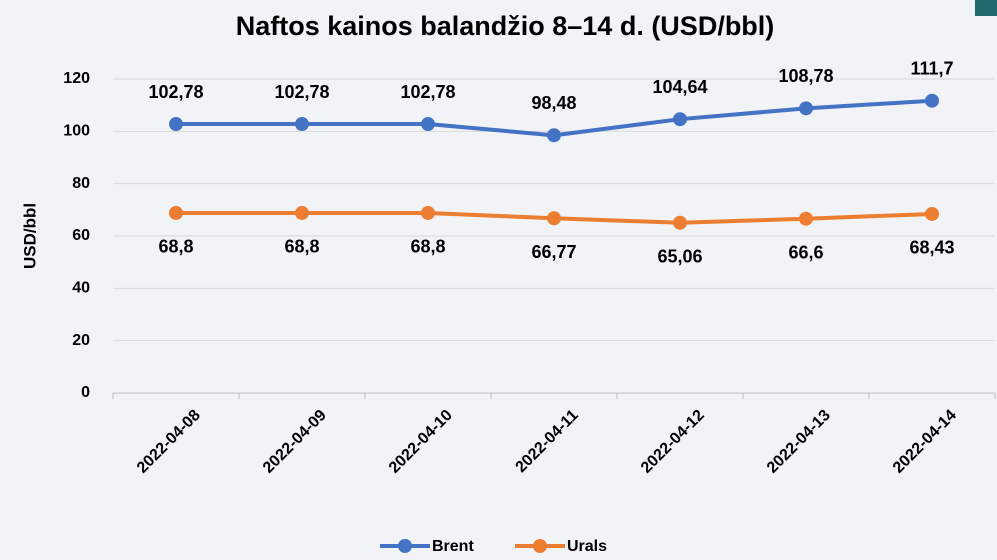 The width and height of the screenshot is (997, 560). I want to click on x-tick-label: 2022-04-09, so click(295, 442).